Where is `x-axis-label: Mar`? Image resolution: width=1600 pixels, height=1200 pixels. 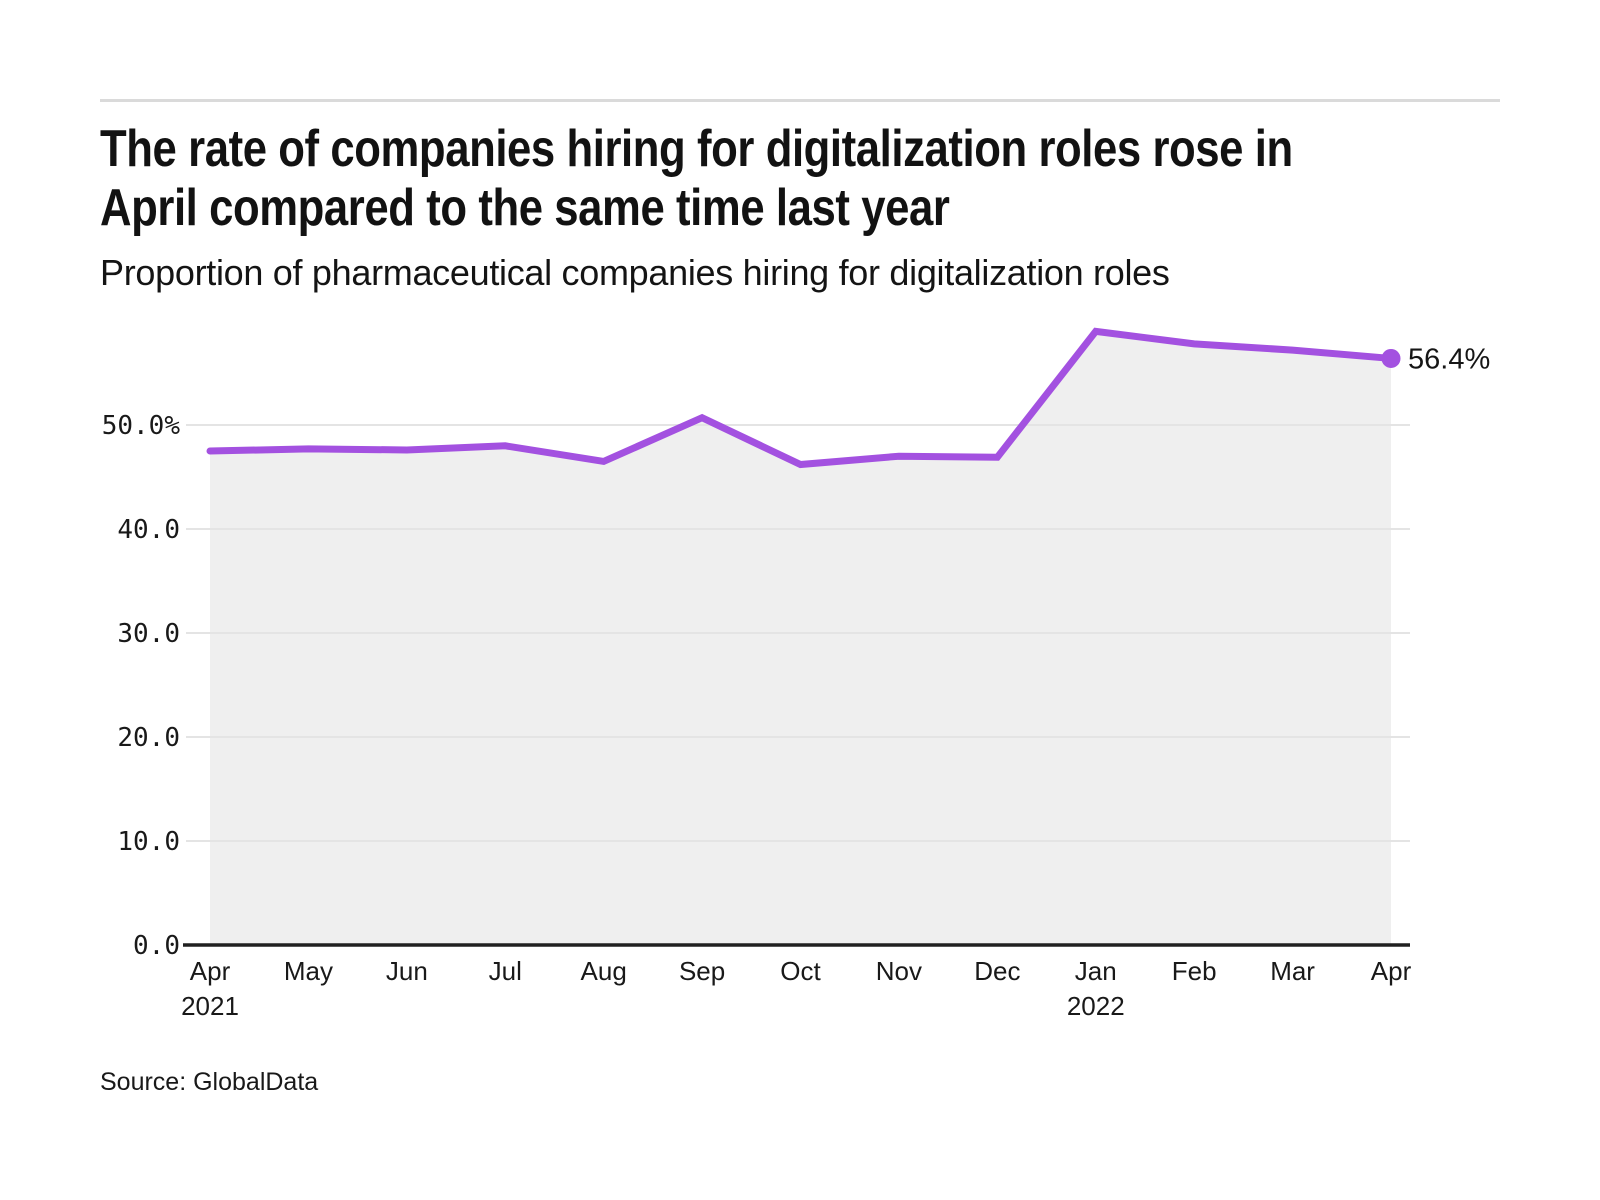 x-axis-label: Mar is located at coordinates (1292, 971).